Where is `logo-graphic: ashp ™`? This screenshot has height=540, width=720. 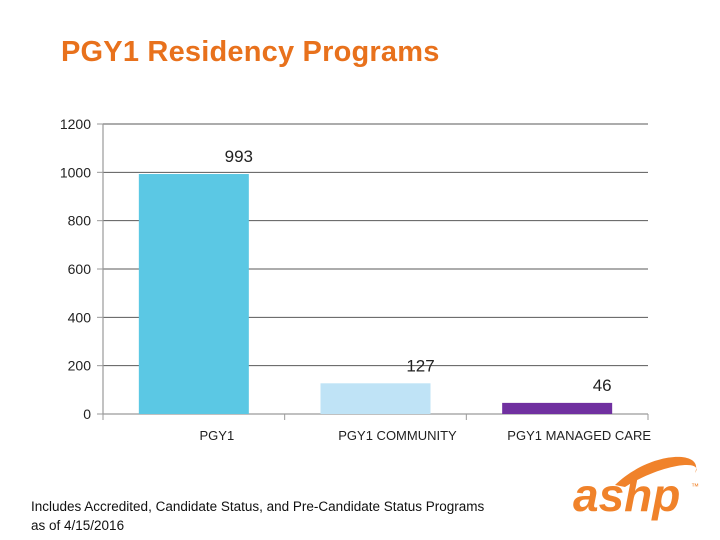
logo-graphic: ashp ™ is located at coordinates (636, 488).